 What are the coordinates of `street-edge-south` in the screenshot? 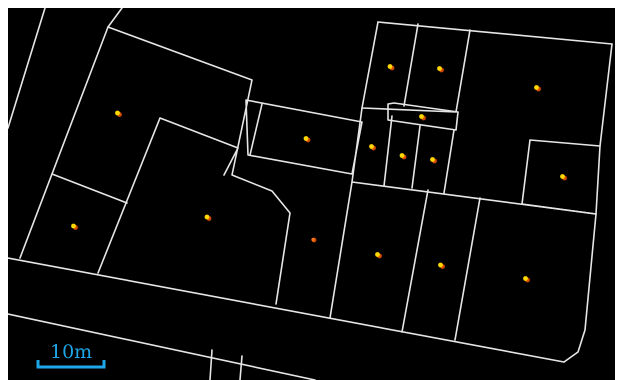 It's located at (162, 346).